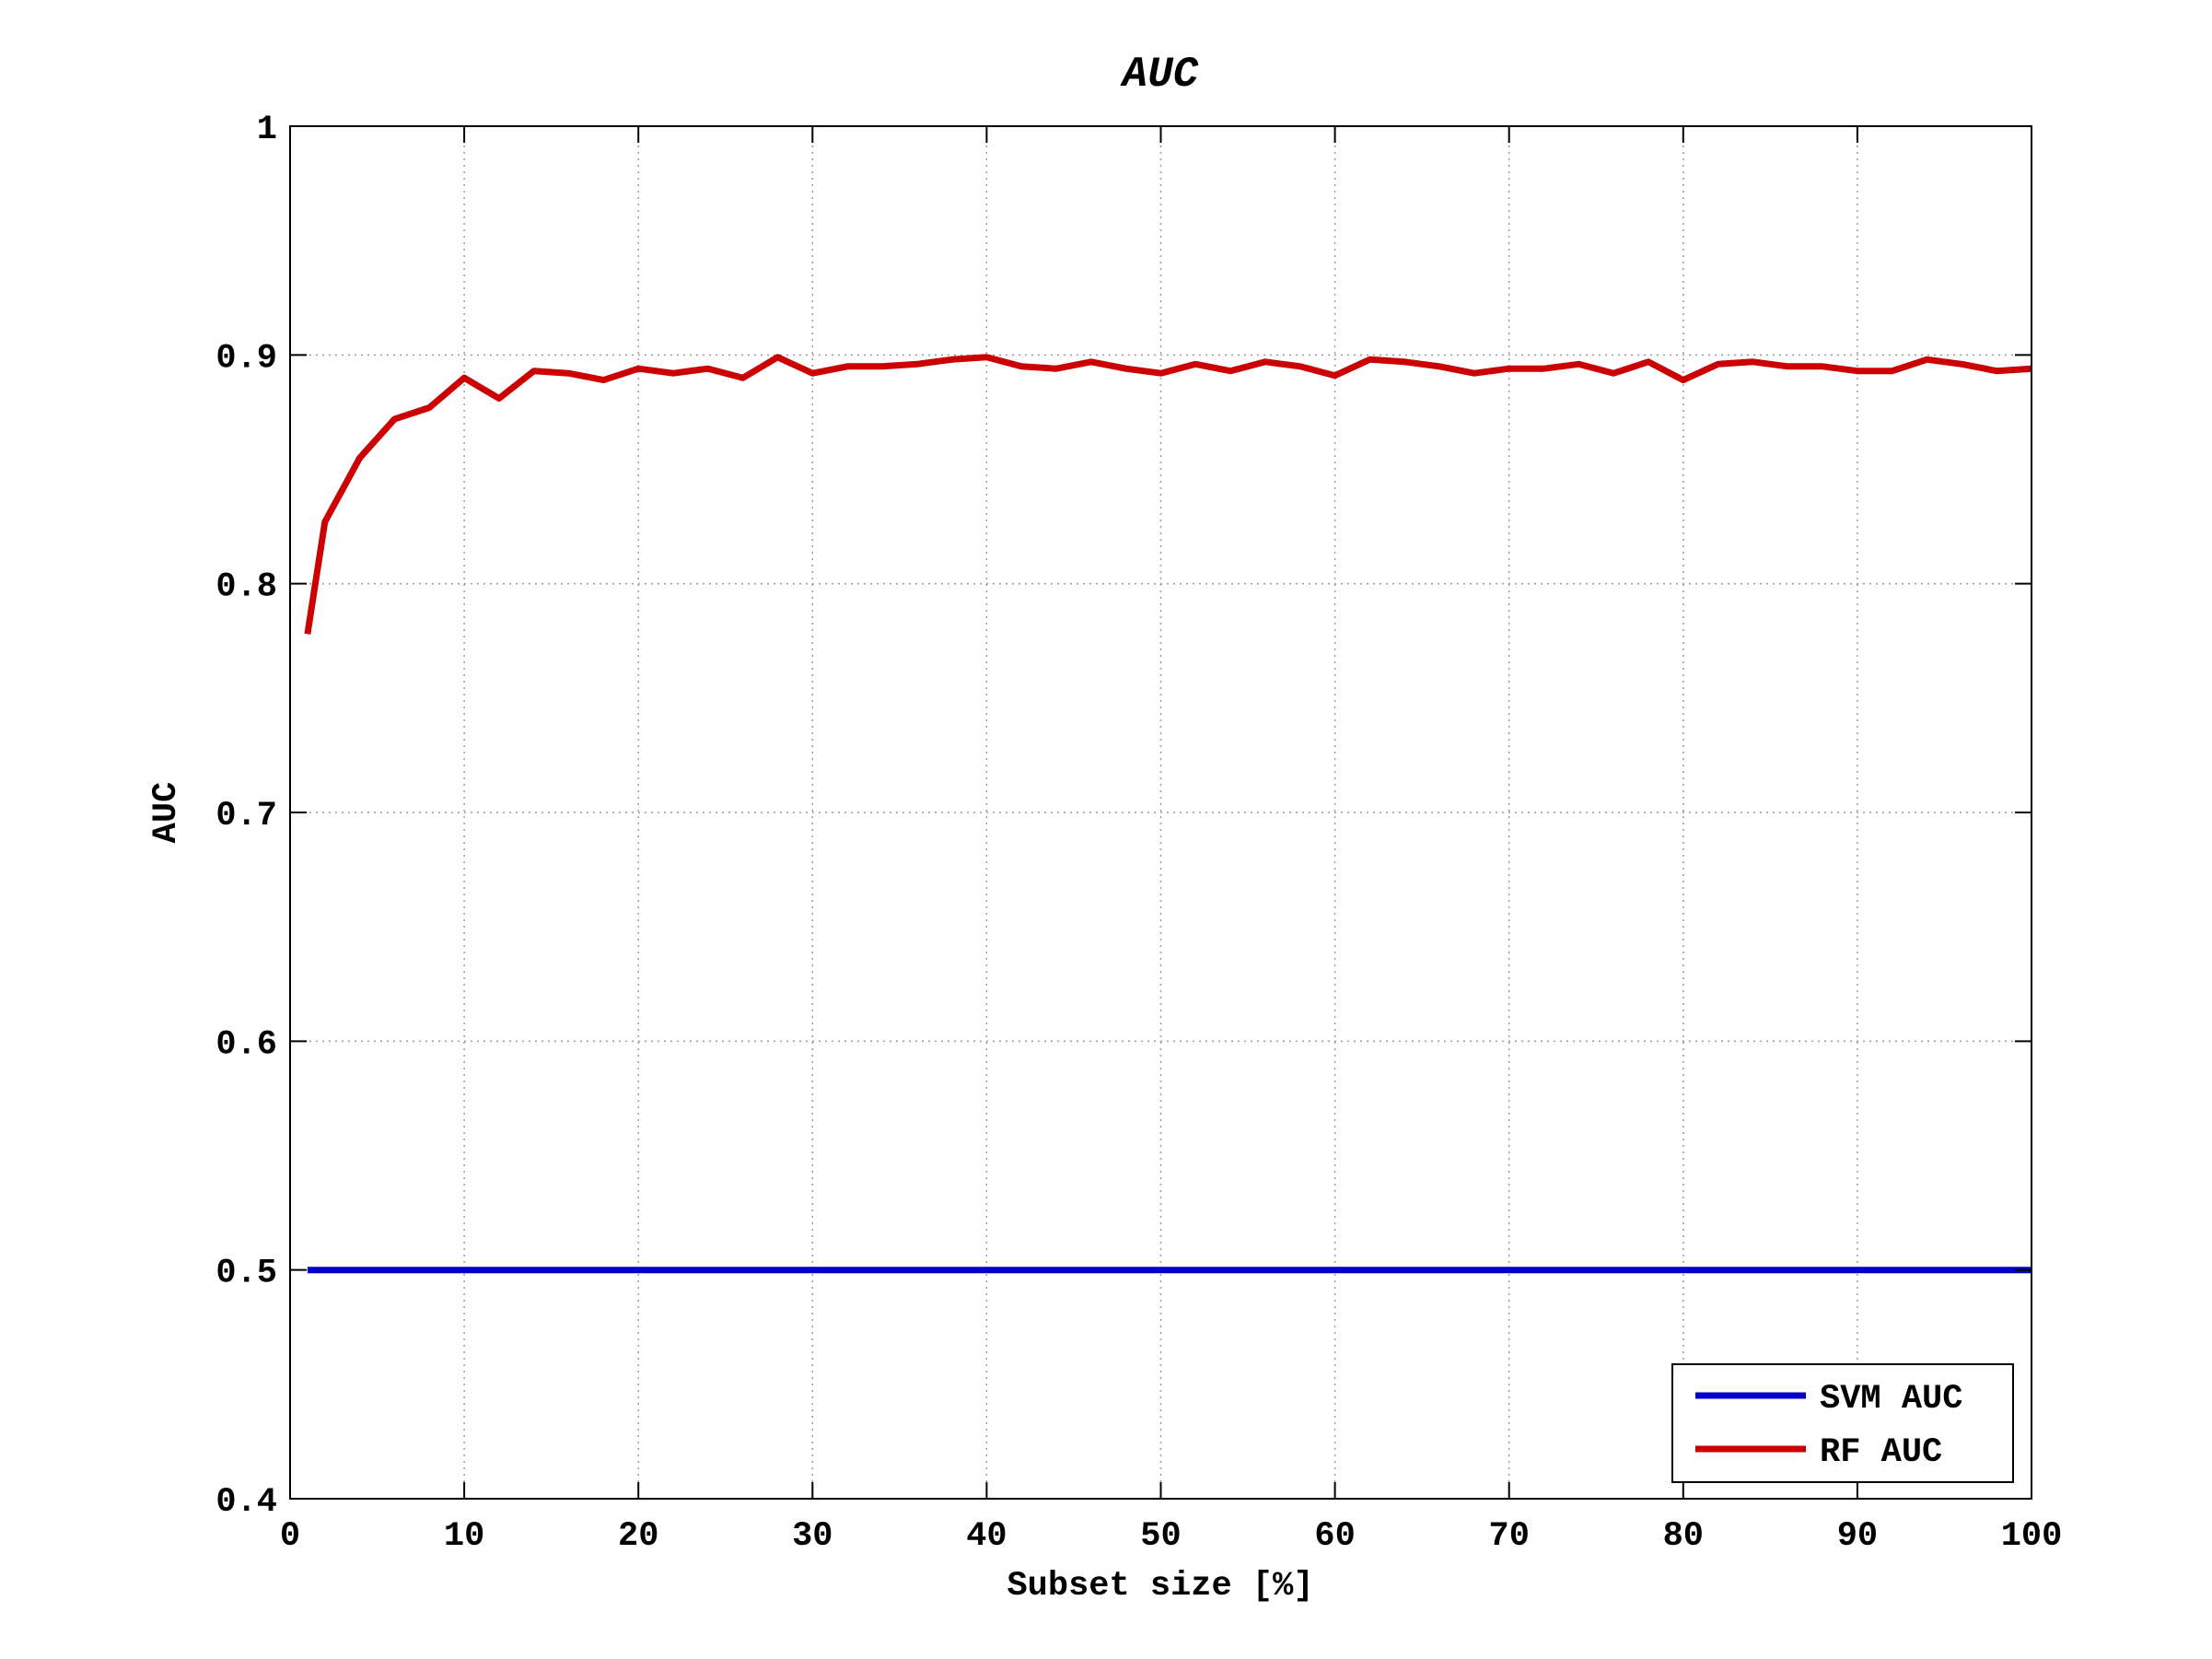  I want to click on x-tick-labels: 0 10 20 30 40 50 60 70 80 90 100, so click(1171, 1536).